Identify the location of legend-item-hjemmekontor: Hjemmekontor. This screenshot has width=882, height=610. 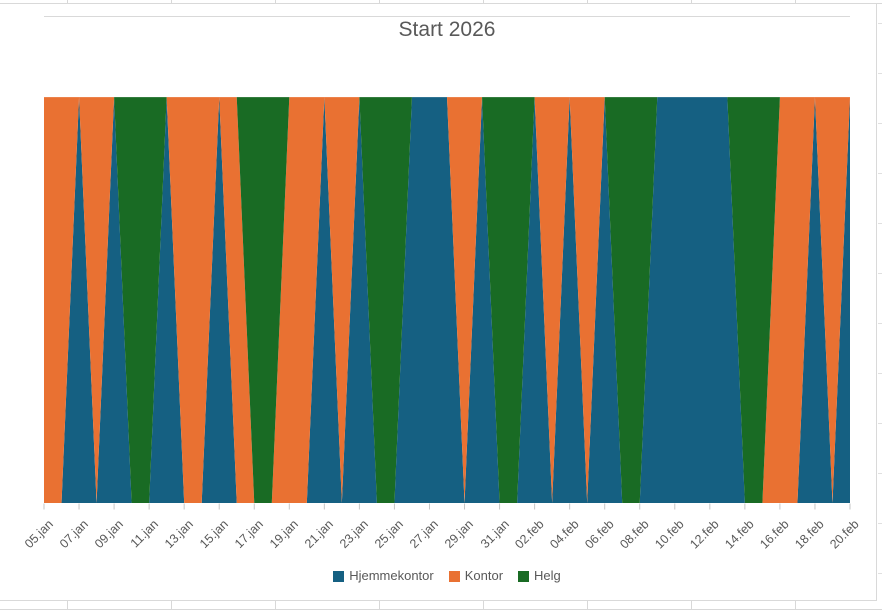
(383, 576).